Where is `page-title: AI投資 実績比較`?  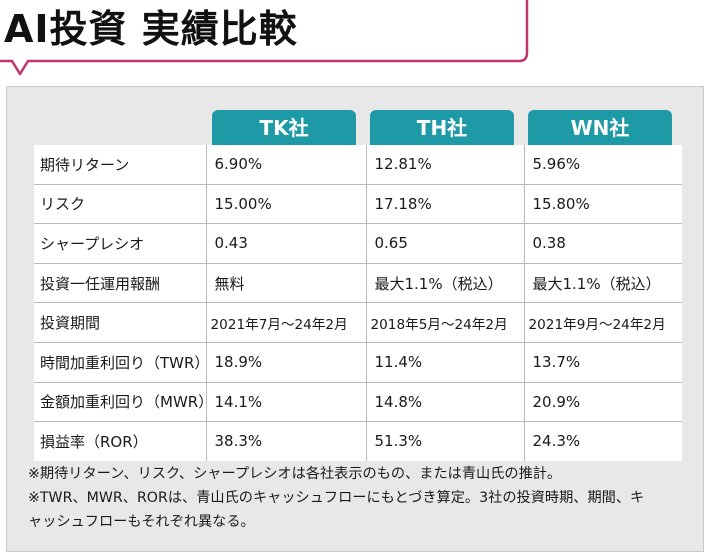 page-title: AI投資 実績比較 is located at coordinates (151, 29).